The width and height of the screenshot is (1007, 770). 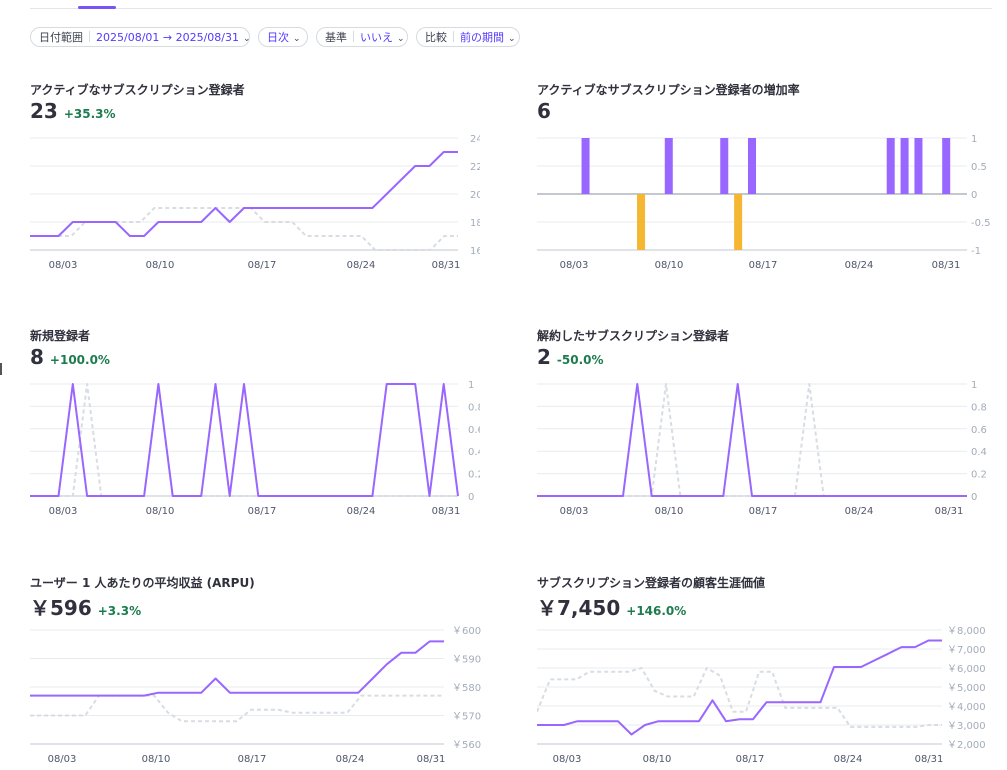 I want to click on metric-value: 23, so click(x=44, y=111).